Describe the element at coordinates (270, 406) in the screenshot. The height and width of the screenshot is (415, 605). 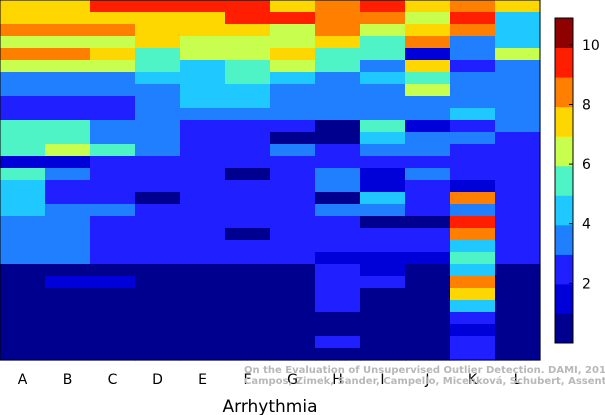
I see `x-axis-title: Arrhythmia` at that location.